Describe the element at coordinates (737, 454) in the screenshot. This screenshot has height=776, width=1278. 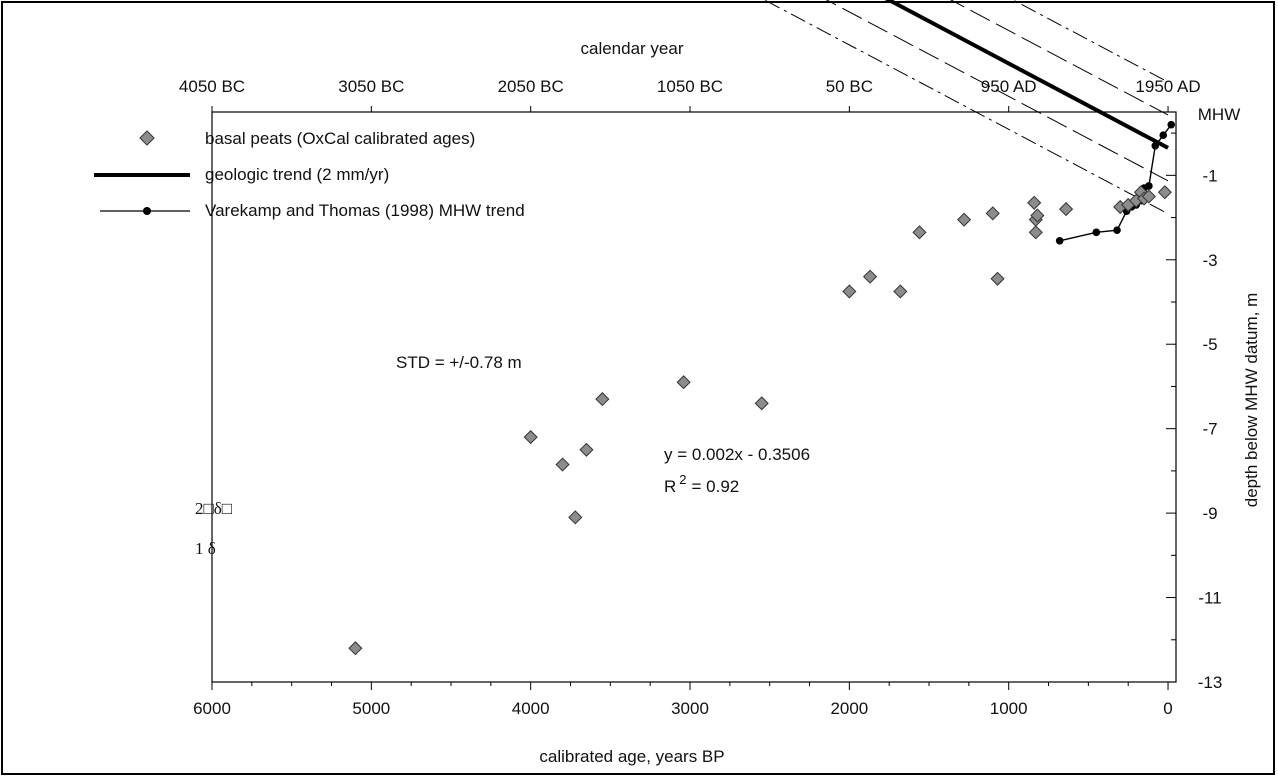
I see `equation-annotation: y = 0.002x - 0.3506` at that location.